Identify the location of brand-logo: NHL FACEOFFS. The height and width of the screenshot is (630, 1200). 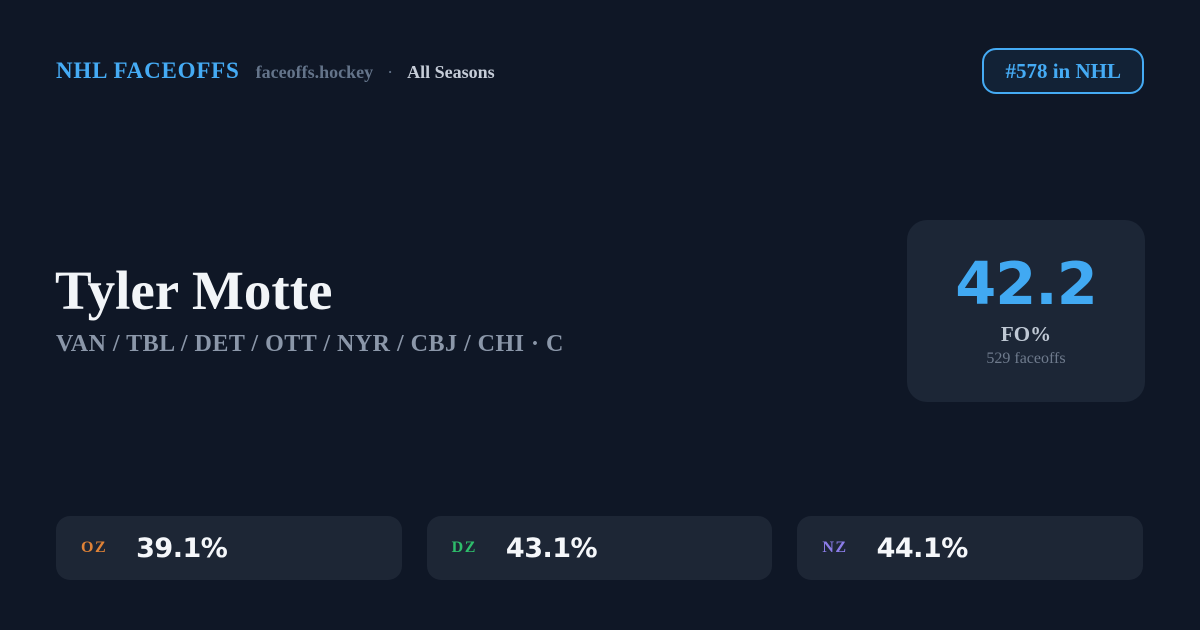
(148, 70).